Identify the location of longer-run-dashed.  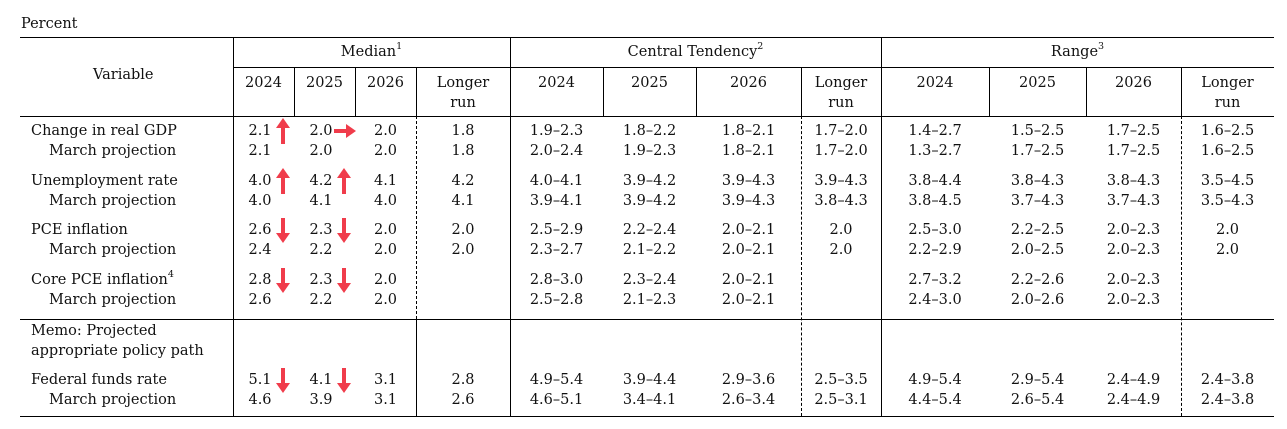
(801, 266).